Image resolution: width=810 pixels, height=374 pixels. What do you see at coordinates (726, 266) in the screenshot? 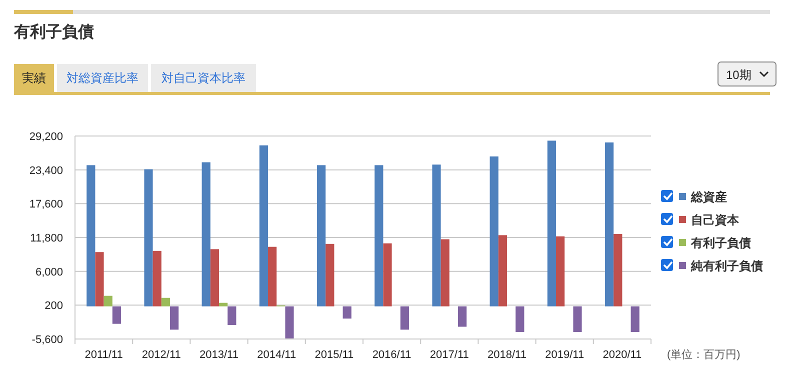
I see `legend-label: 純有利子負債` at bounding box center [726, 266].